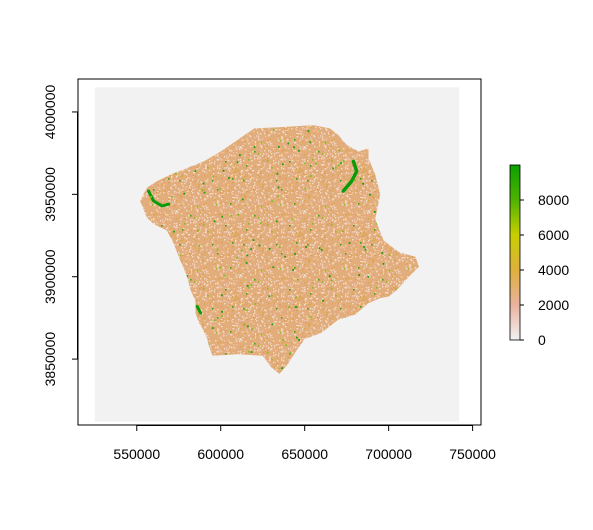 This screenshot has width=593, height=530. What do you see at coordinates (553, 235) in the screenshot?
I see `colorbar-tick-label: 6000` at bounding box center [553, 235].